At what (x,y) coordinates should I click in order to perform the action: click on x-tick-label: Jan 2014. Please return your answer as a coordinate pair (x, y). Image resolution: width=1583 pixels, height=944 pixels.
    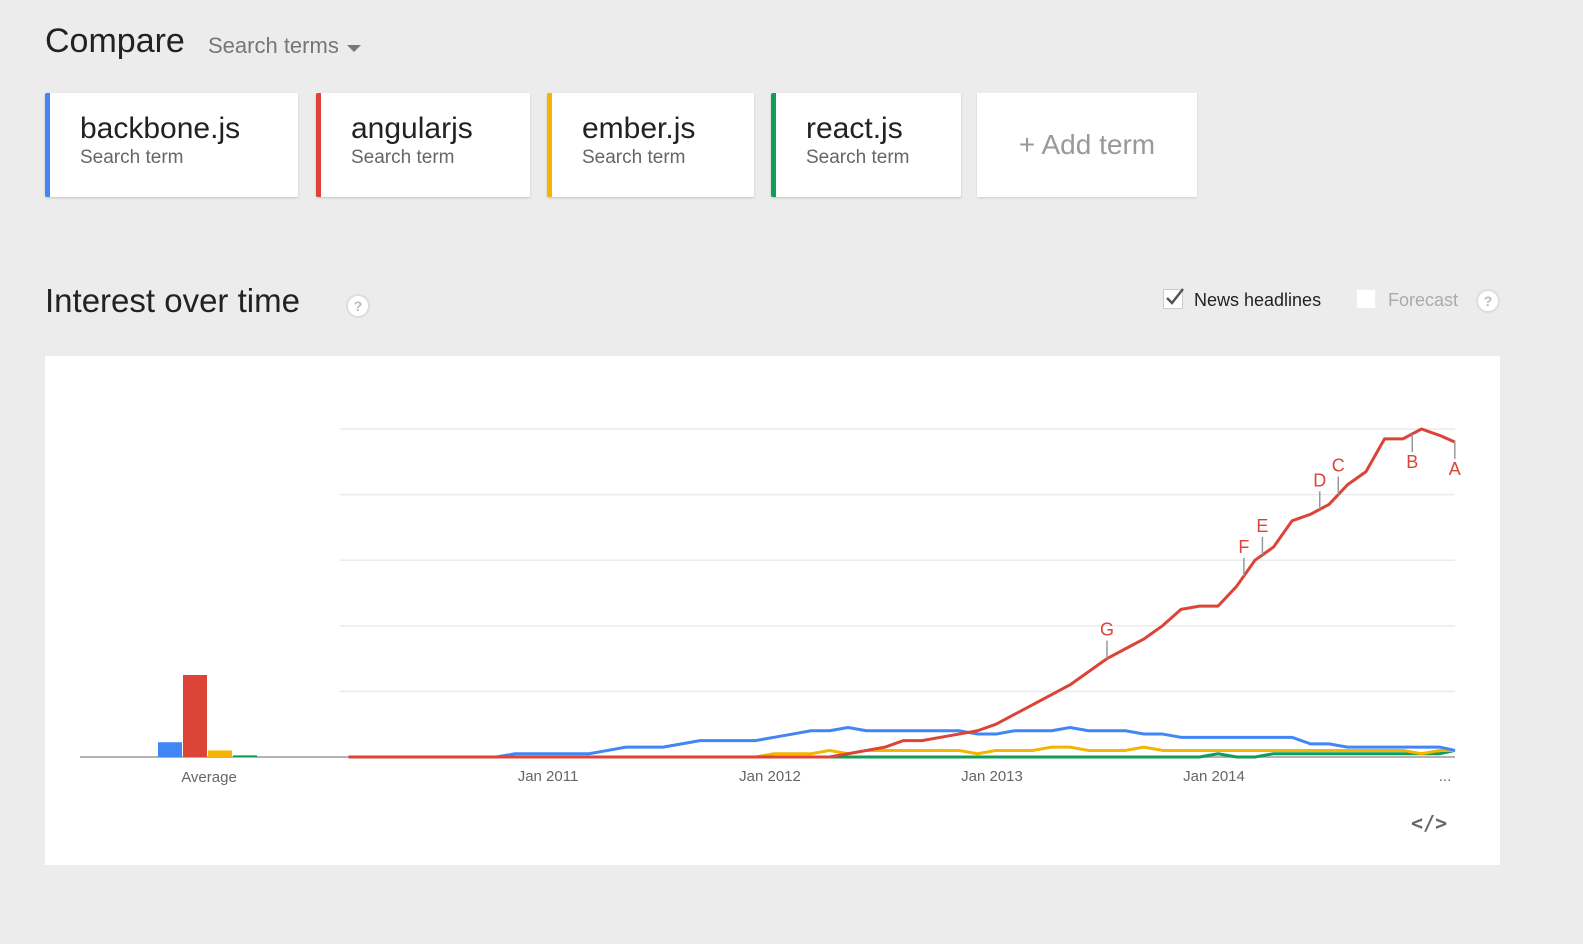
    Looking at the image, I should click on (1214, 776).